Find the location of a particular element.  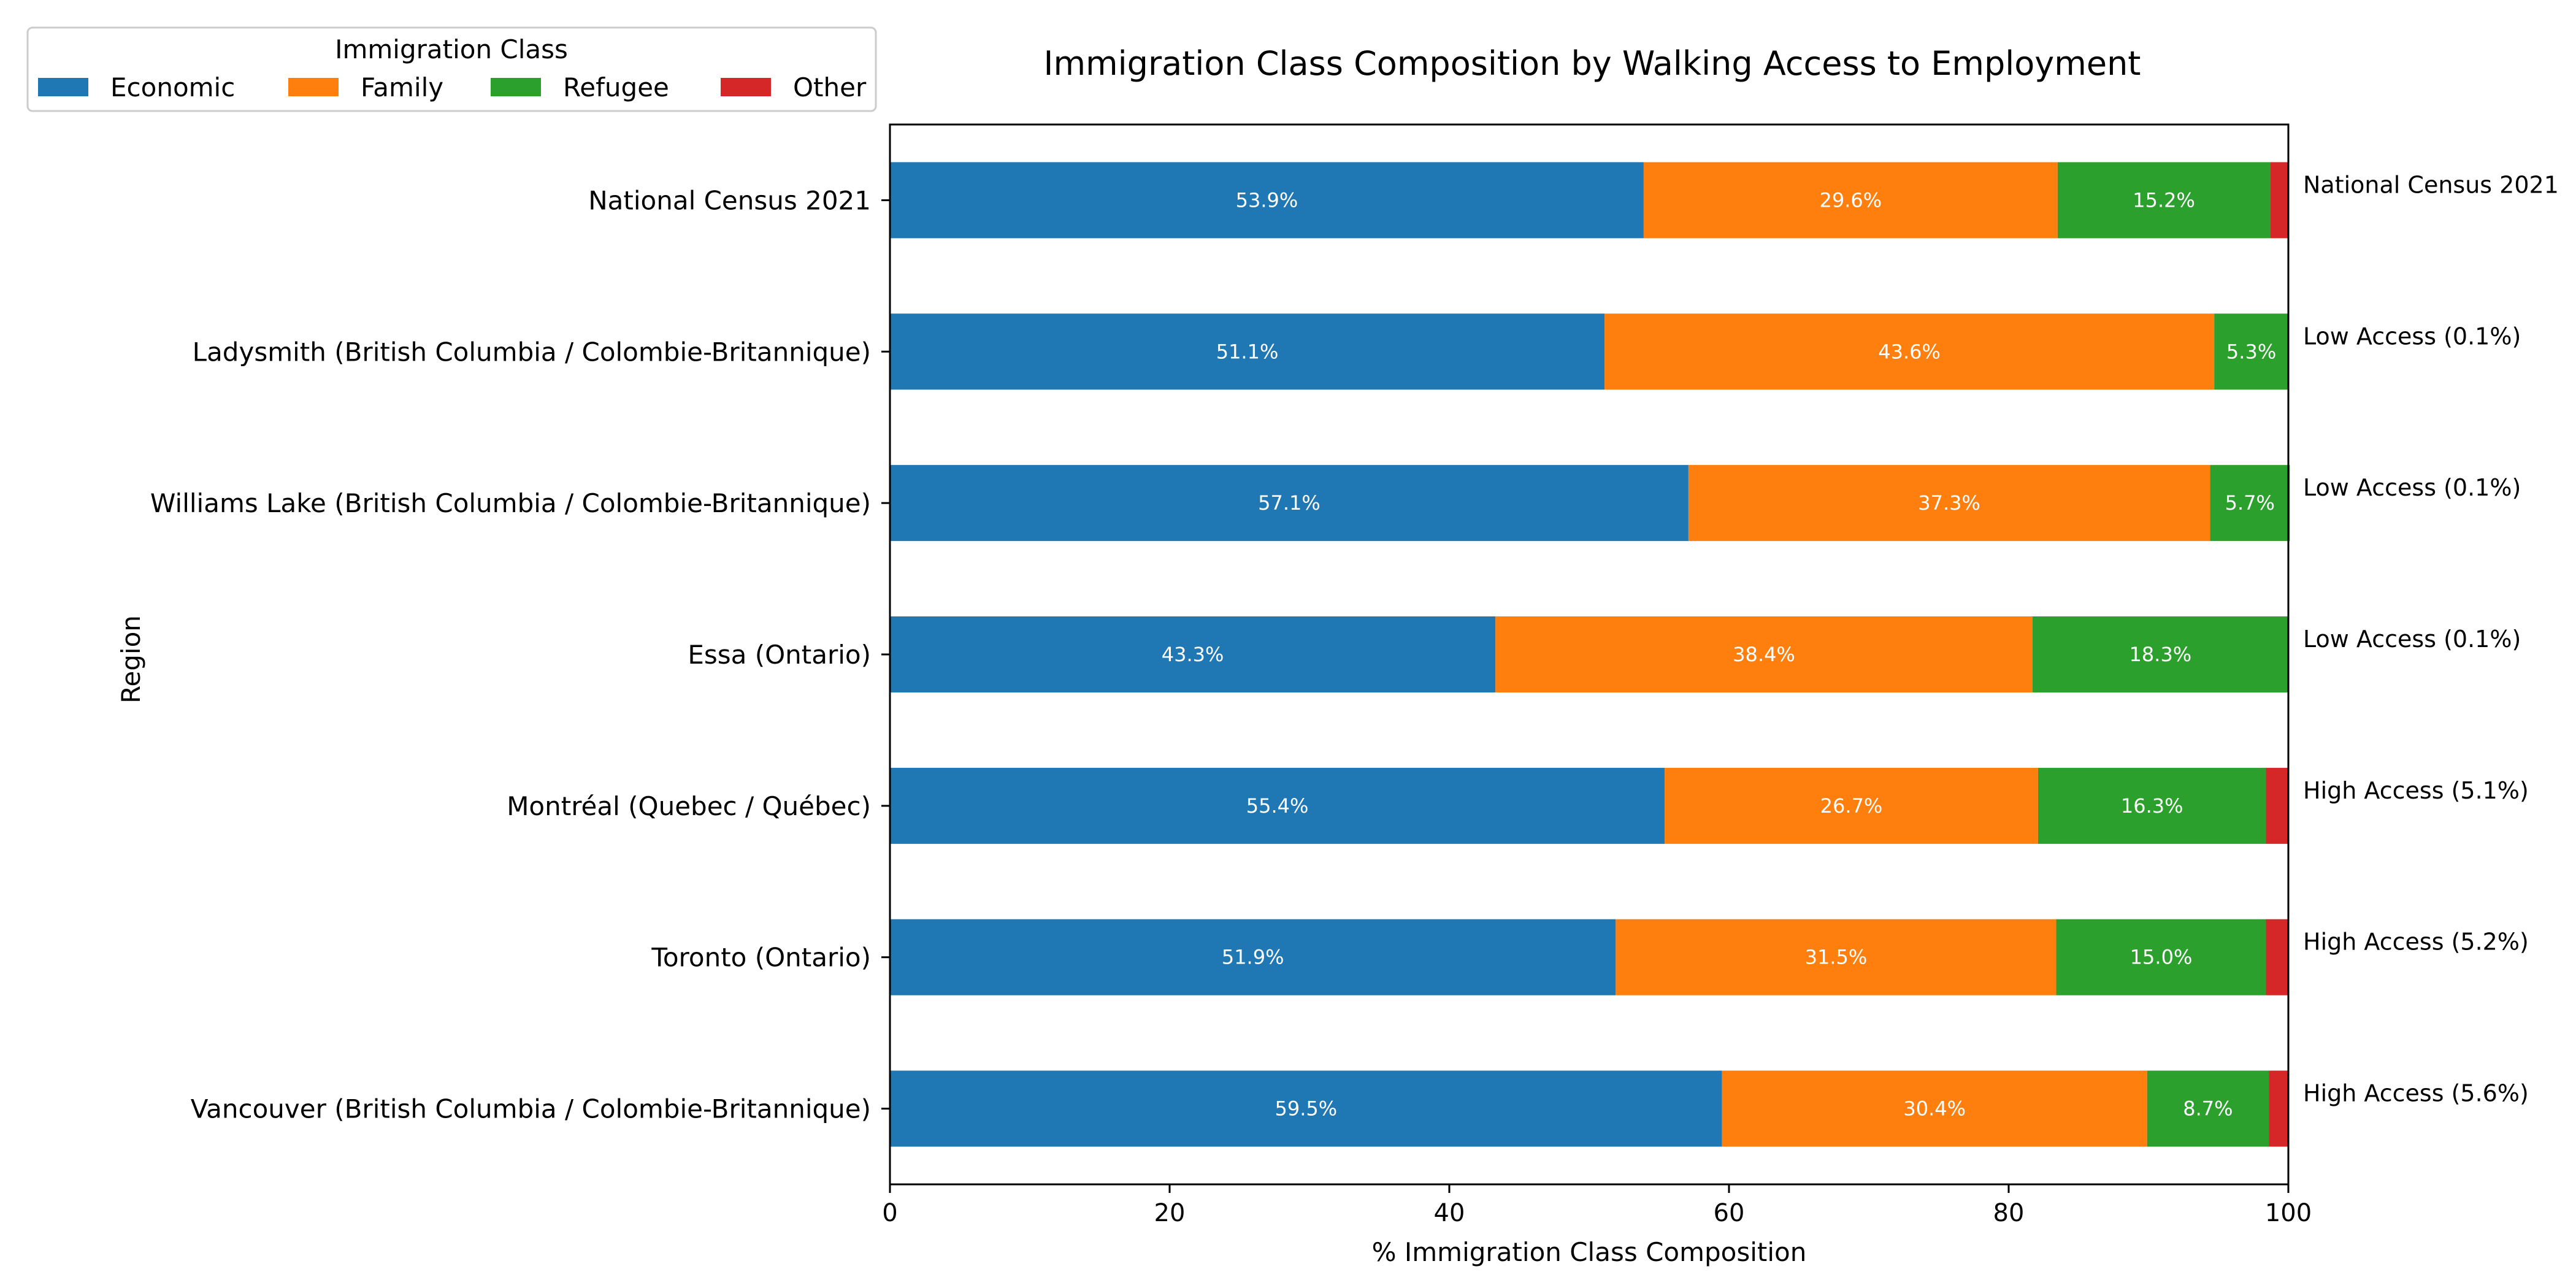

x-axis-title: % Immigration Class Composition is located at coordinates (1589, 1252).